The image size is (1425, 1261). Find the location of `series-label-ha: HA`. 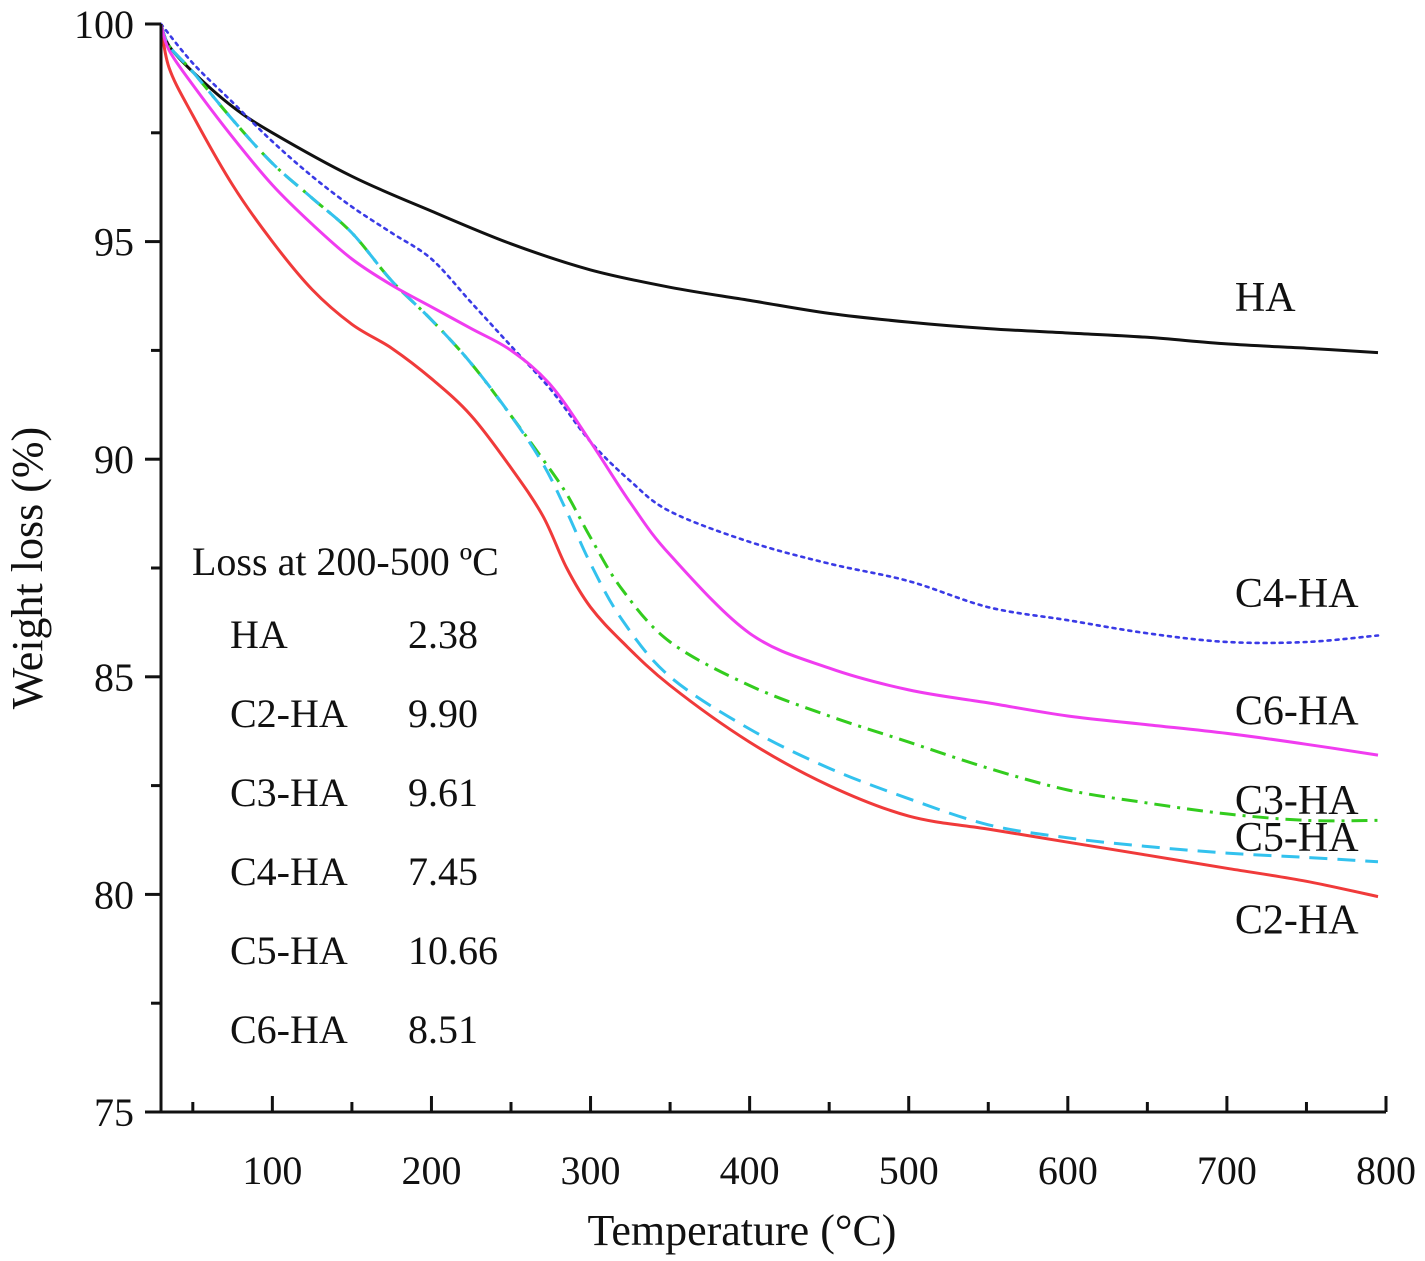

series-label-ha: HA is located at coordinates (1265, 298).